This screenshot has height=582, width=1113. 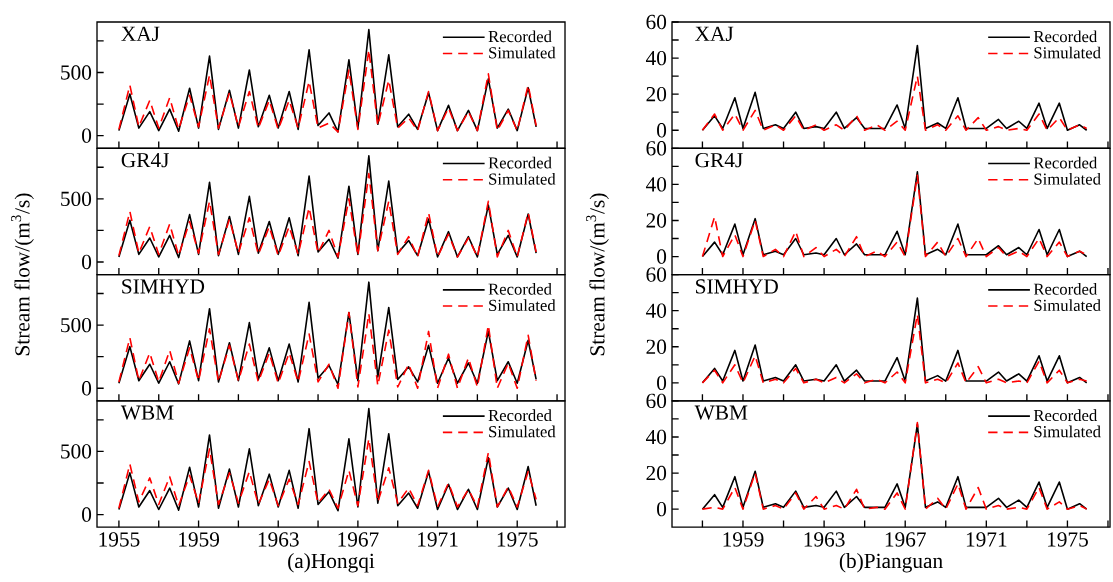 I want to click on x-tick-label: 1955, so click(x=119, y=539).